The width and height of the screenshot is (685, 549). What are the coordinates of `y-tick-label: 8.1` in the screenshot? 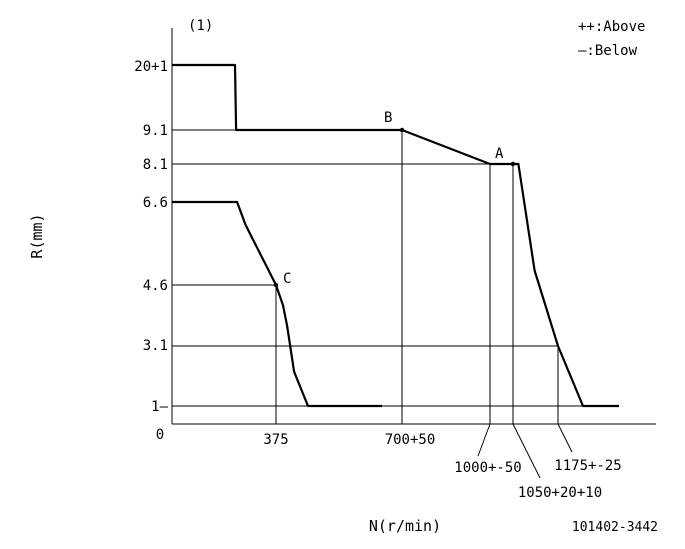 It's located at (155, 165).